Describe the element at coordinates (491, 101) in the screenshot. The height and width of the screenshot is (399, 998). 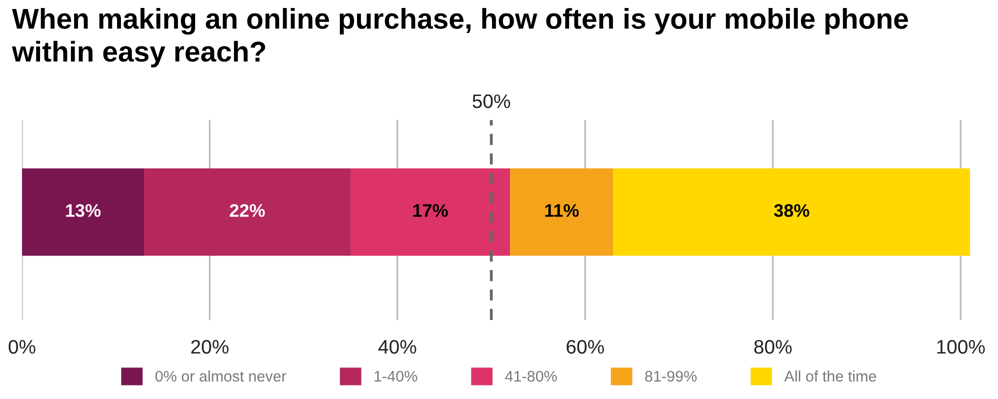
I see `ref-line-label: 50%` at that location.